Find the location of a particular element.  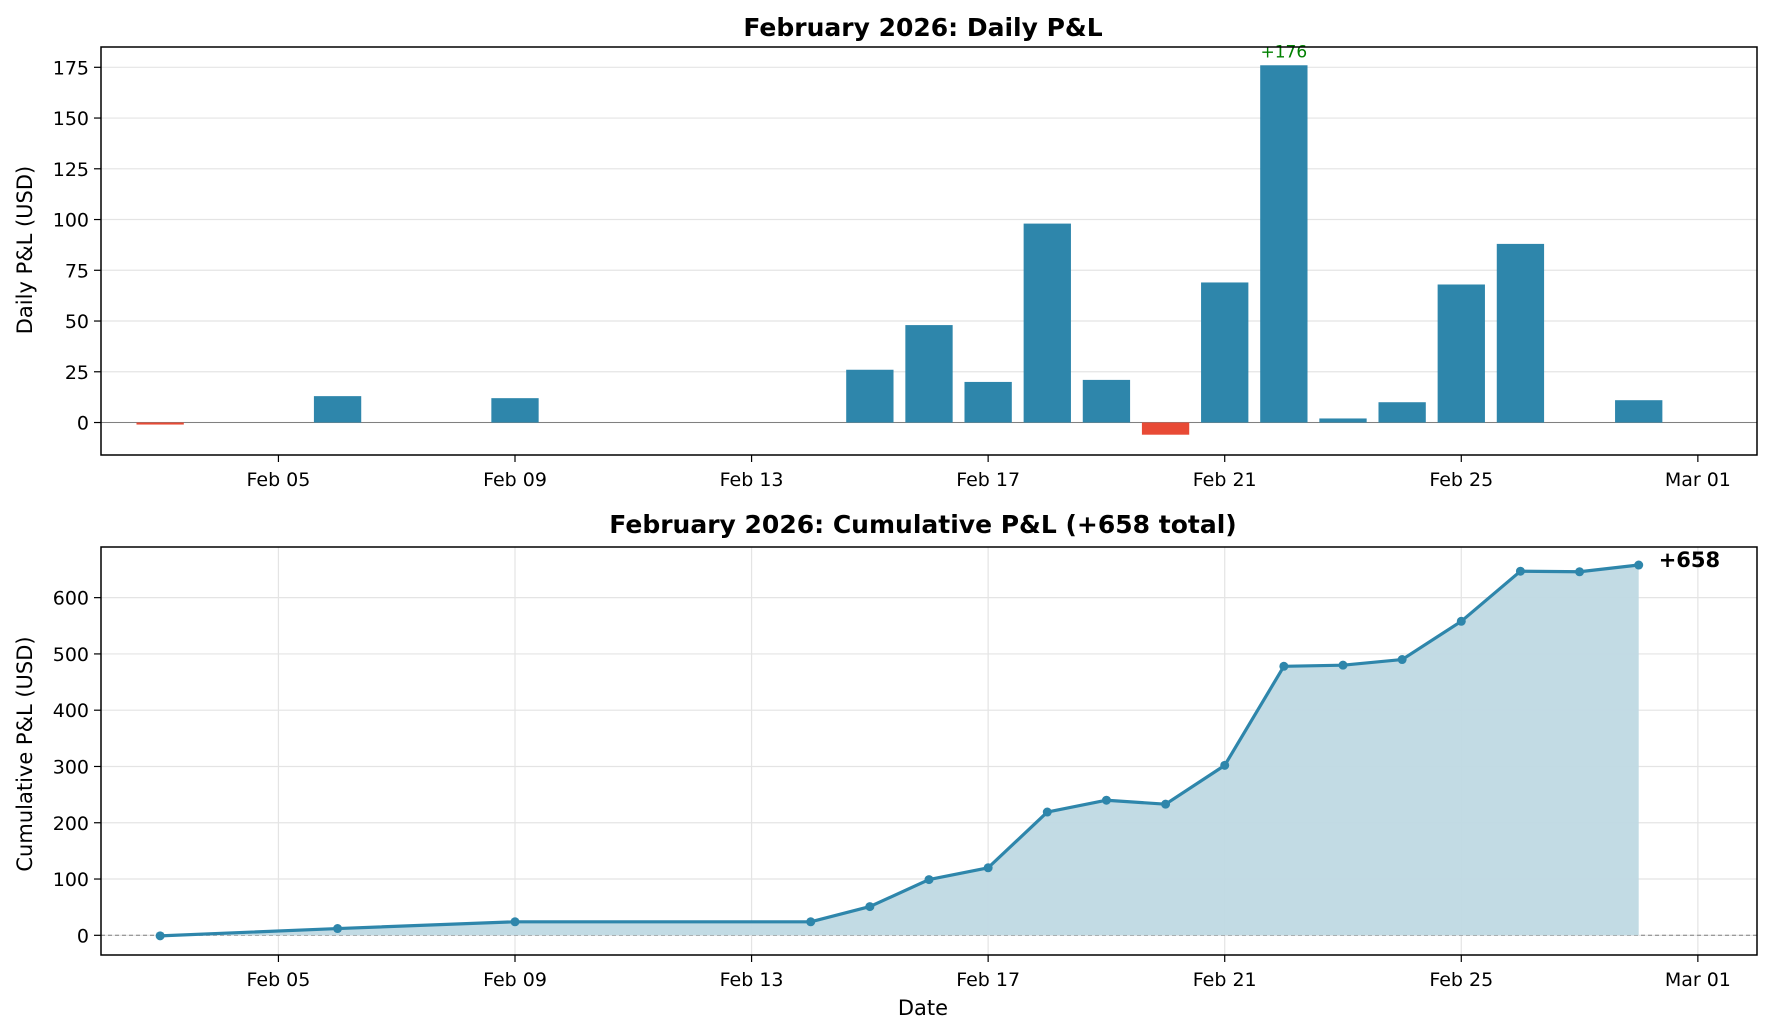

y-axis-label: Cumulative P&L (USD) is located at coordinates (25, 753).